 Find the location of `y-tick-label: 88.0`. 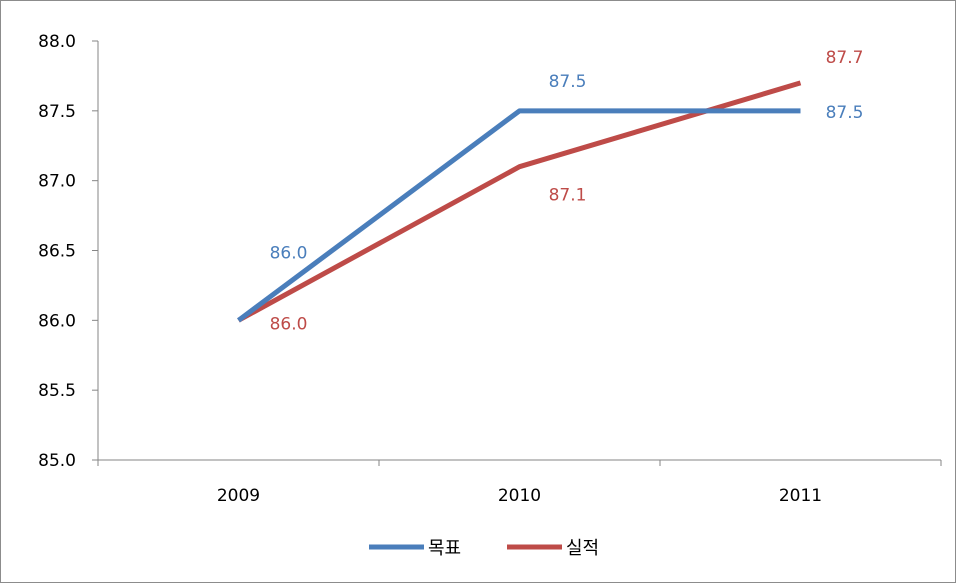

y-tick-label: 88.0 is located at coordinates (57, 42).